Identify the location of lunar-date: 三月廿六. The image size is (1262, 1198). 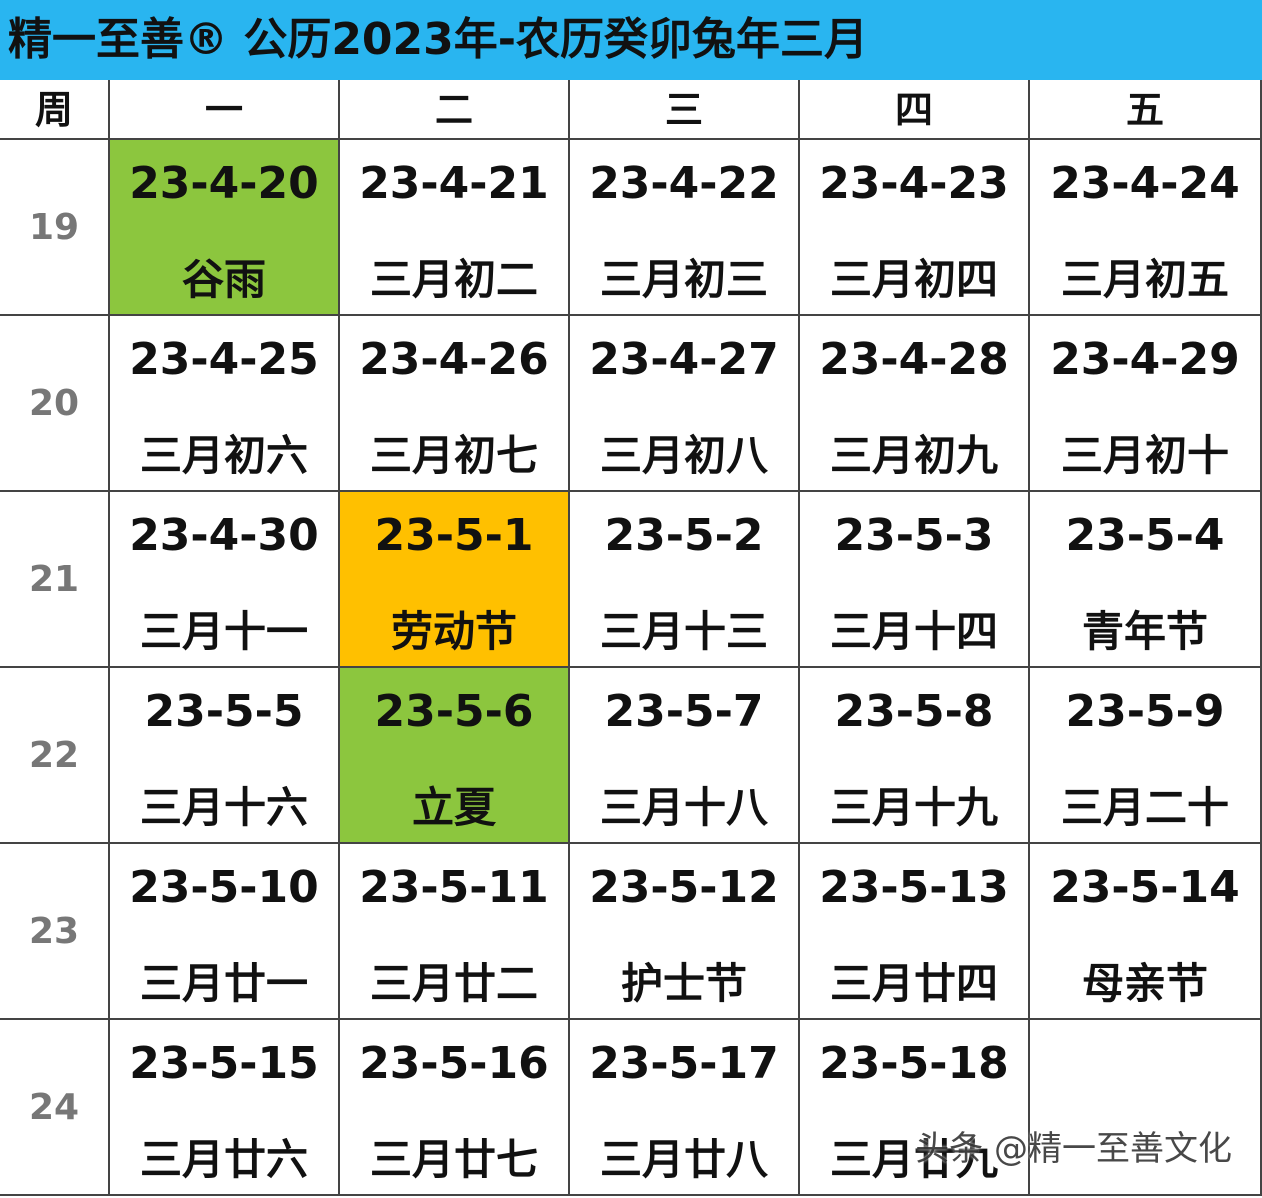
(223, 1159).